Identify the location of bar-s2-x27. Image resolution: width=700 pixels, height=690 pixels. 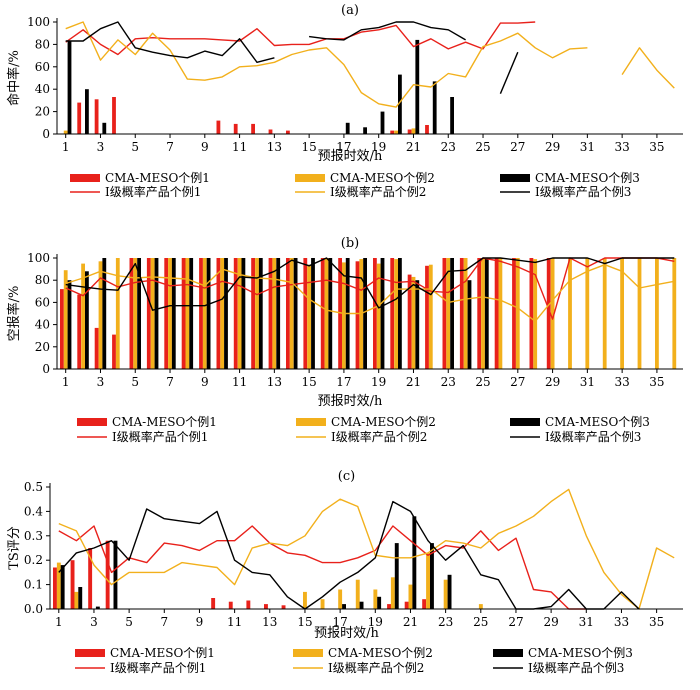
(517, 313).